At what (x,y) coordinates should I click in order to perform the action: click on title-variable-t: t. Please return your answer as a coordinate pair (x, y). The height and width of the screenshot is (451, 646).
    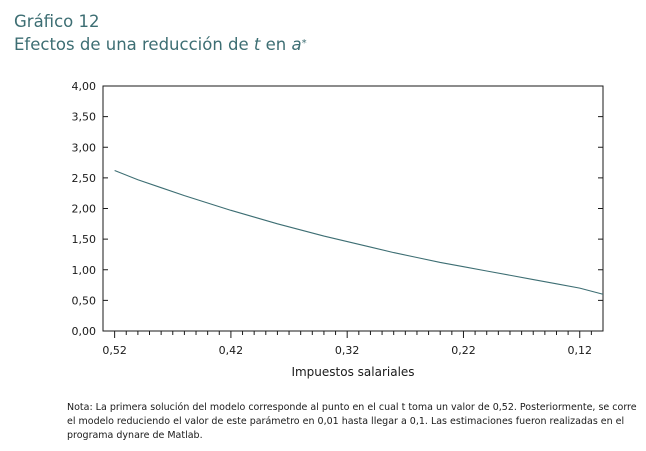
    Looking at the image, I should click on (257, 44).